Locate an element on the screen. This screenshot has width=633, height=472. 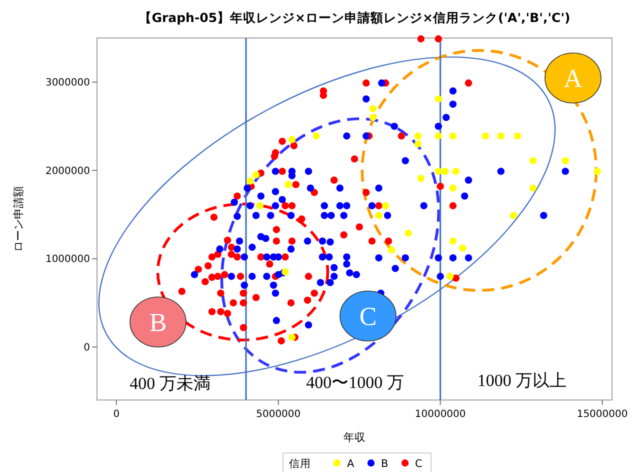
x-tick-label: 10000000 is located at coordinates (440, 414).